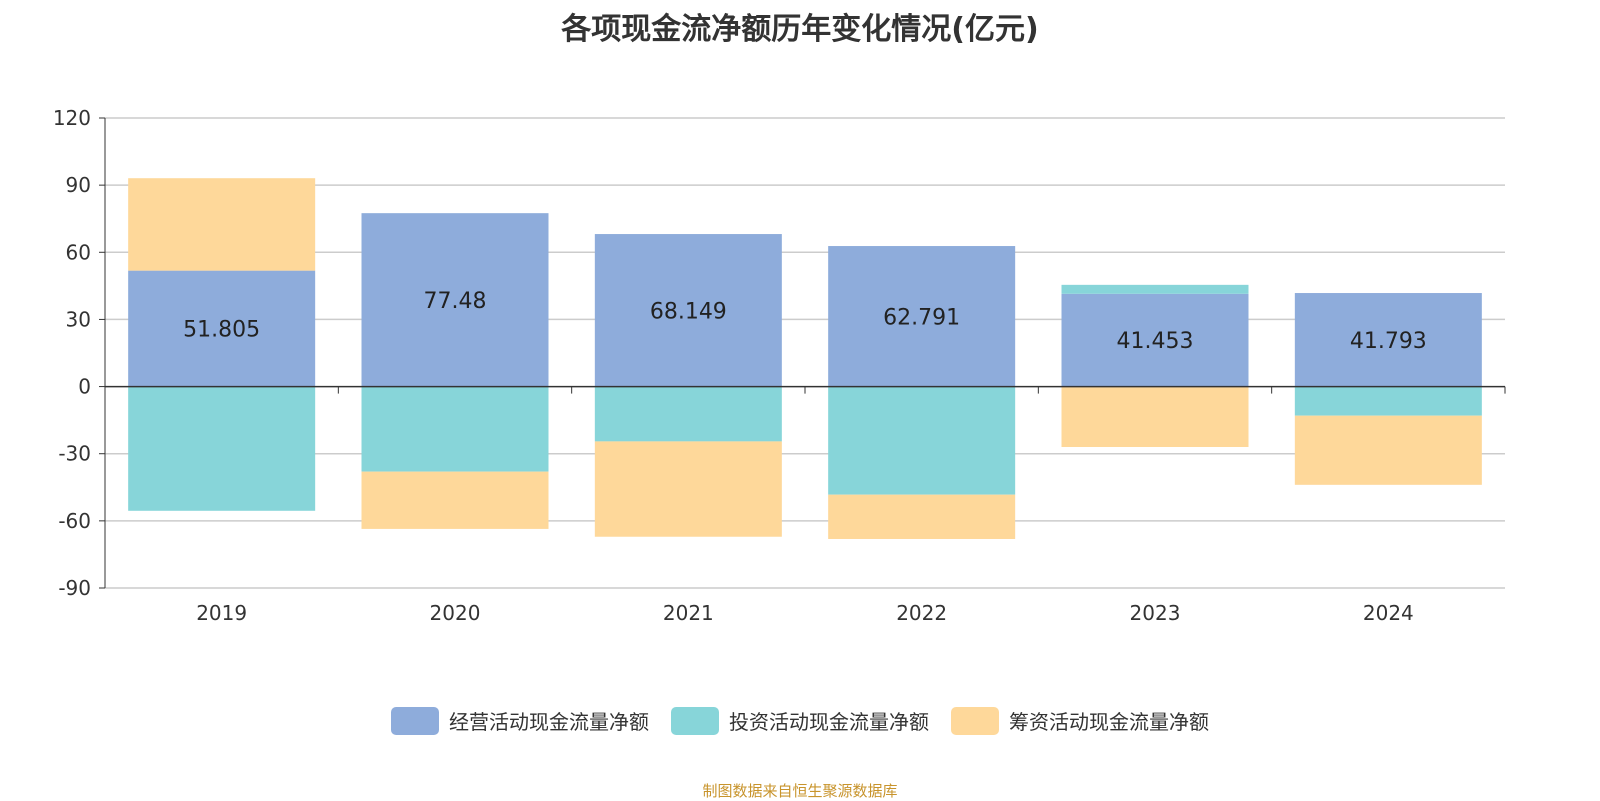 The height and width of the screenshot is (801, 1600). Describe the element at coordinates (78, 319) in the screenshot. I see `y-tick-label: 30` at that location.